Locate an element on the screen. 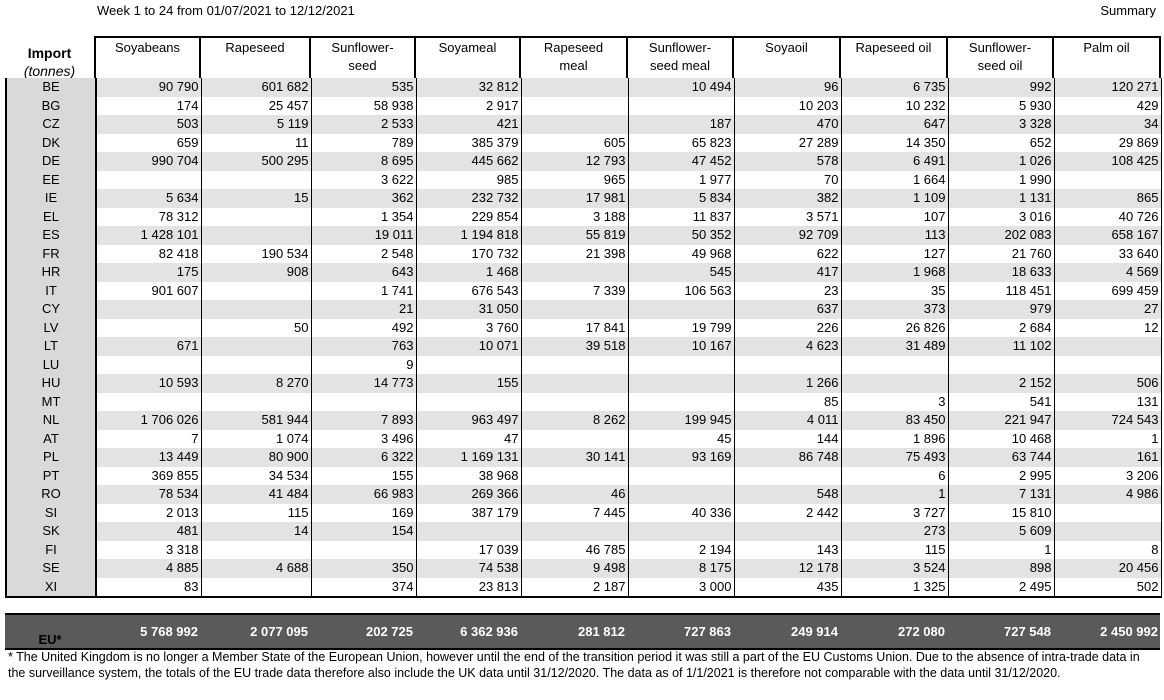 This screenshot has width=1164, height=700. row-label: FR is located at coordinates (51, 253).